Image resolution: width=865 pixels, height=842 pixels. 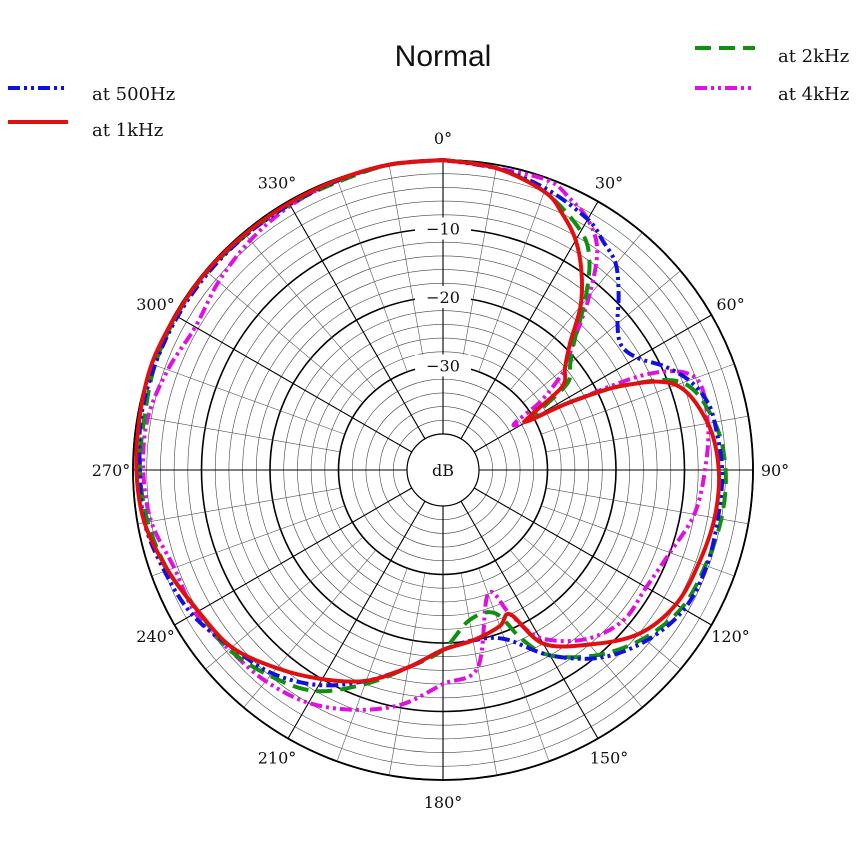 I want to click on angle-tick-label: 0°, so click(x=443, y=138).